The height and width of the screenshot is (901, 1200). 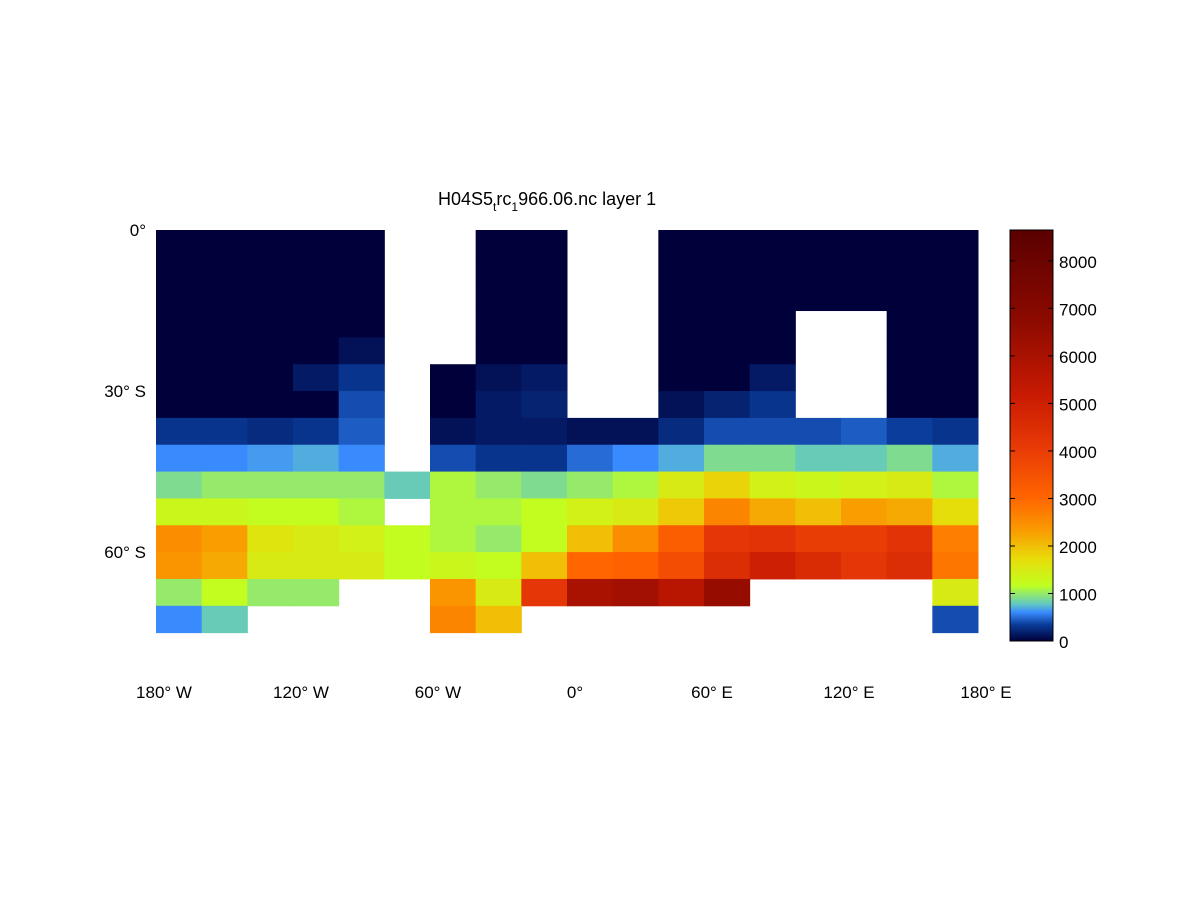 I want to click on colorbar-ticks: 0 1000 2000 3000 4000 5000 6000 7000 8000, so click(x=1053, y=452).